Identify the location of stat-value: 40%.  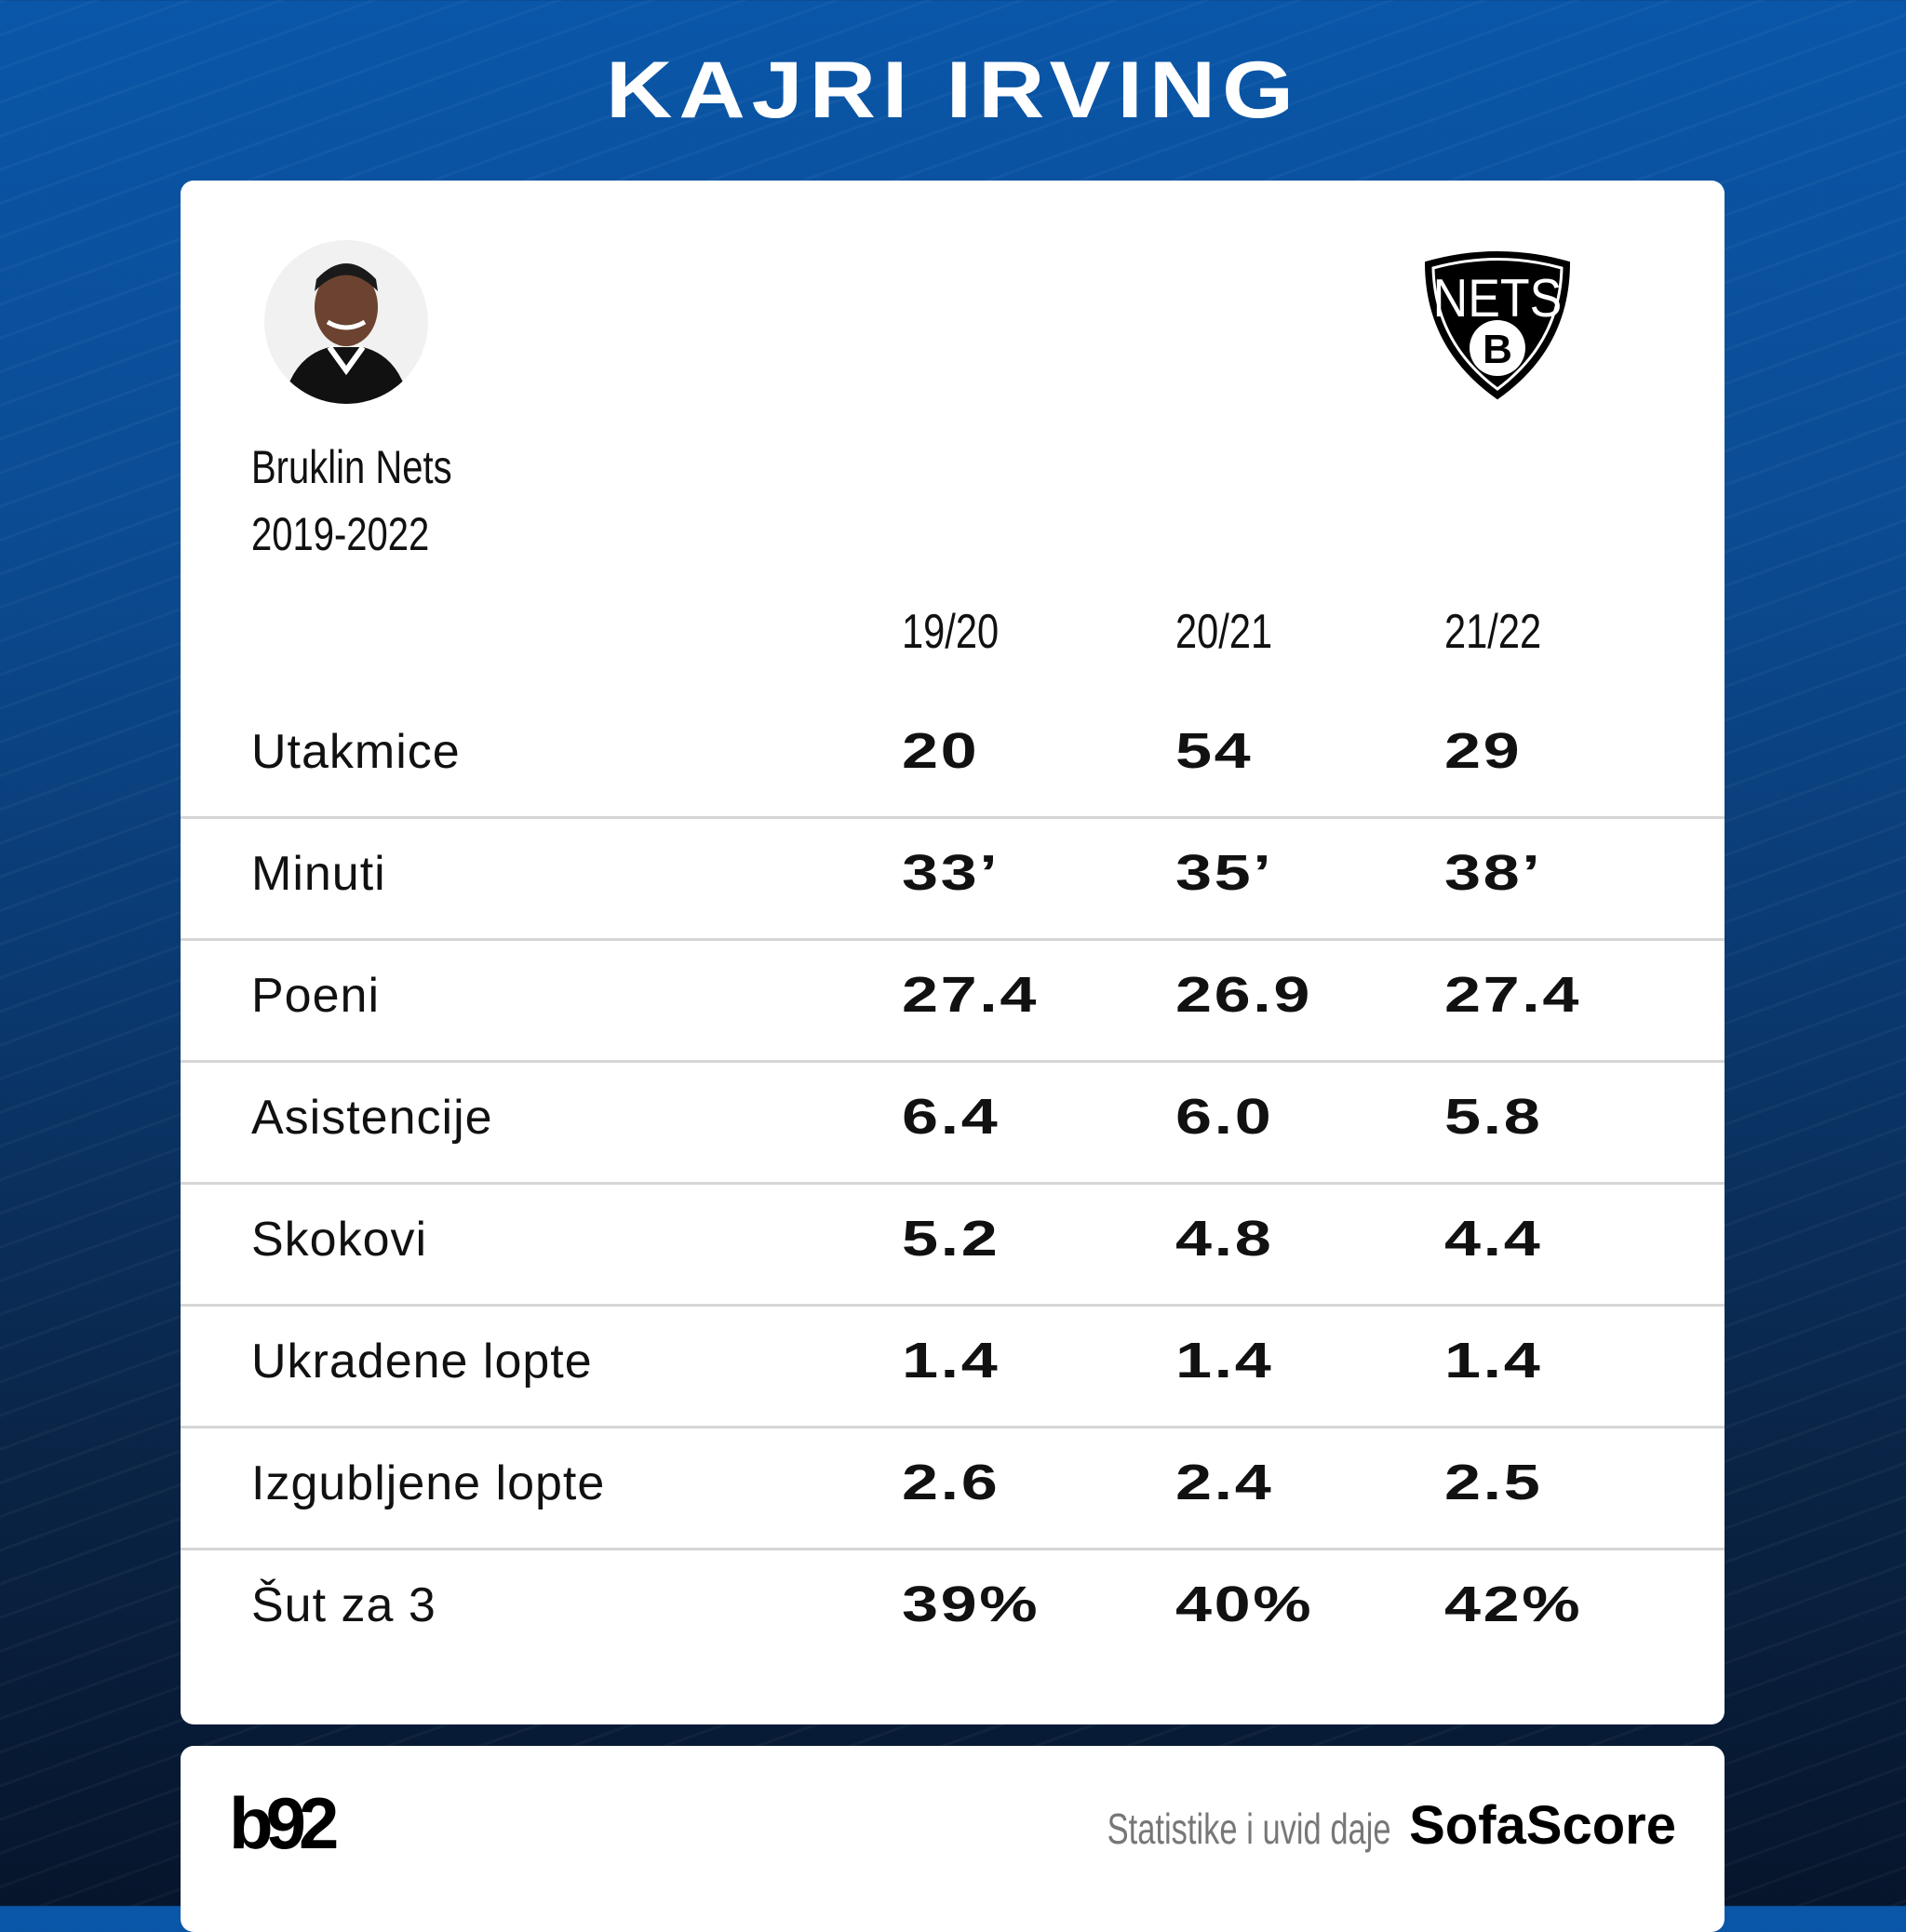
(1245, 1604).